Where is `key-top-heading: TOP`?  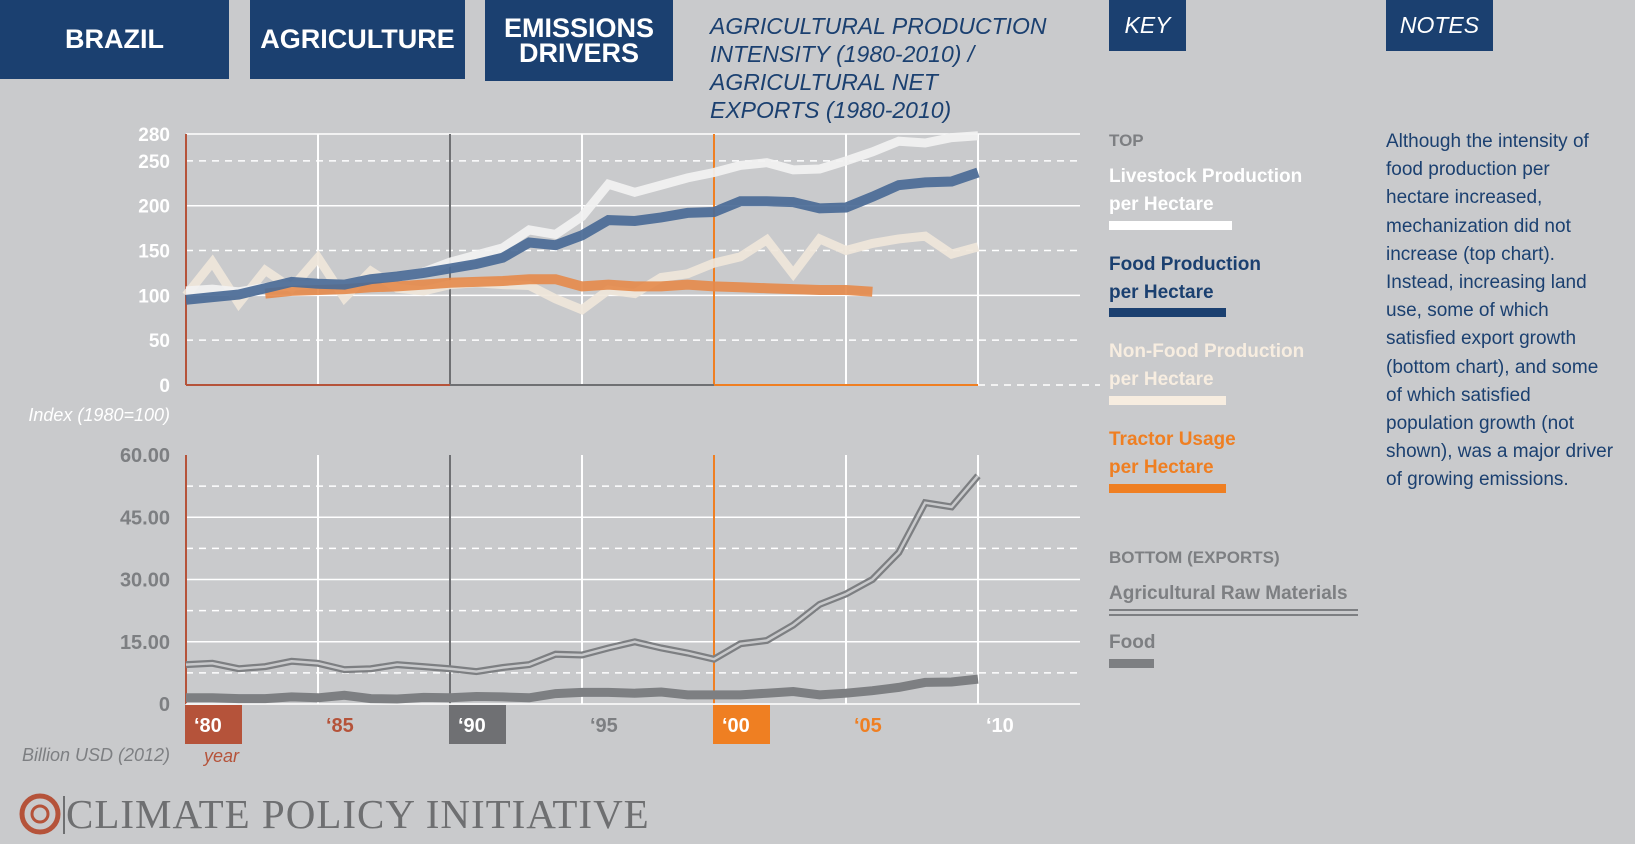 key-top-heading: TOP is located at coordinates (1126, 140).